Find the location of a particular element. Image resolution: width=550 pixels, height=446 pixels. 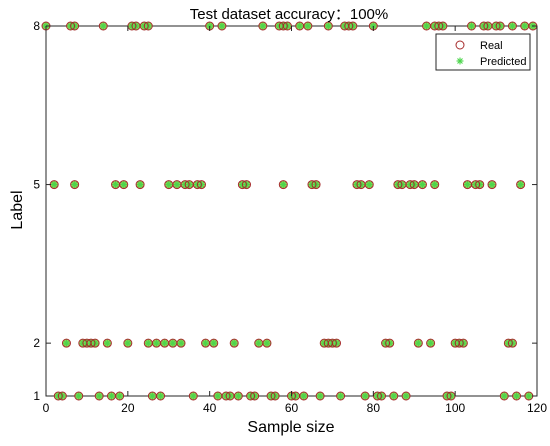

legend-predicted-label: Predicted is located at coordinates (503, 62).